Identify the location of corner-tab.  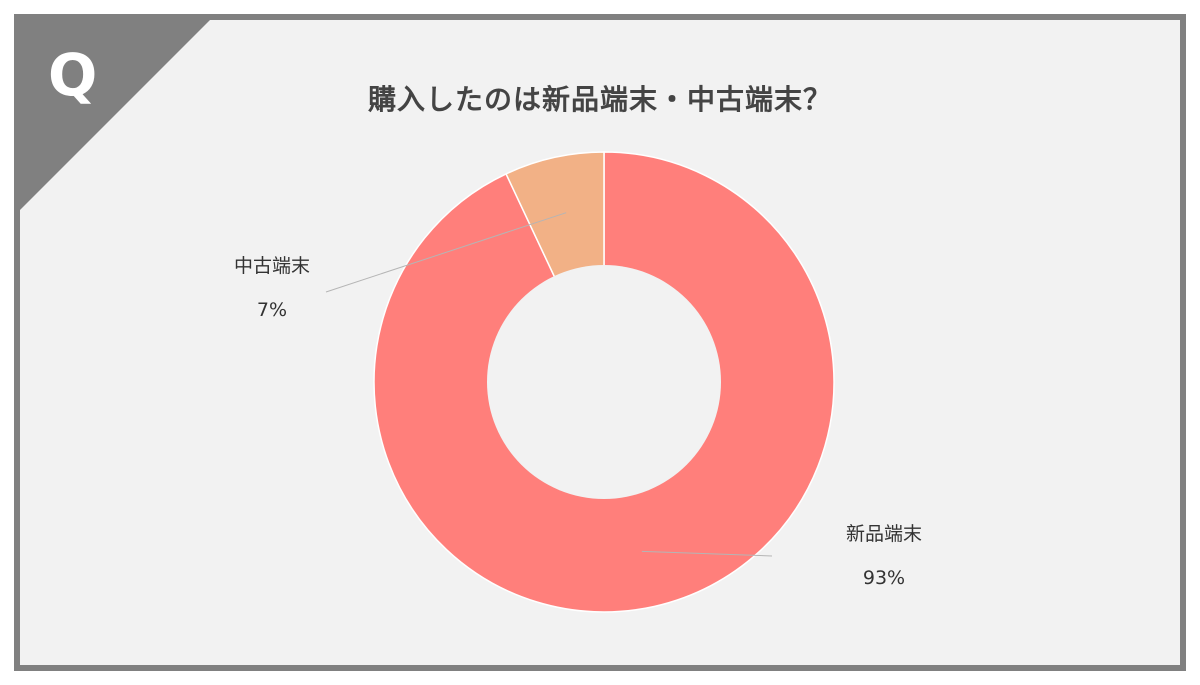
(115, 115).